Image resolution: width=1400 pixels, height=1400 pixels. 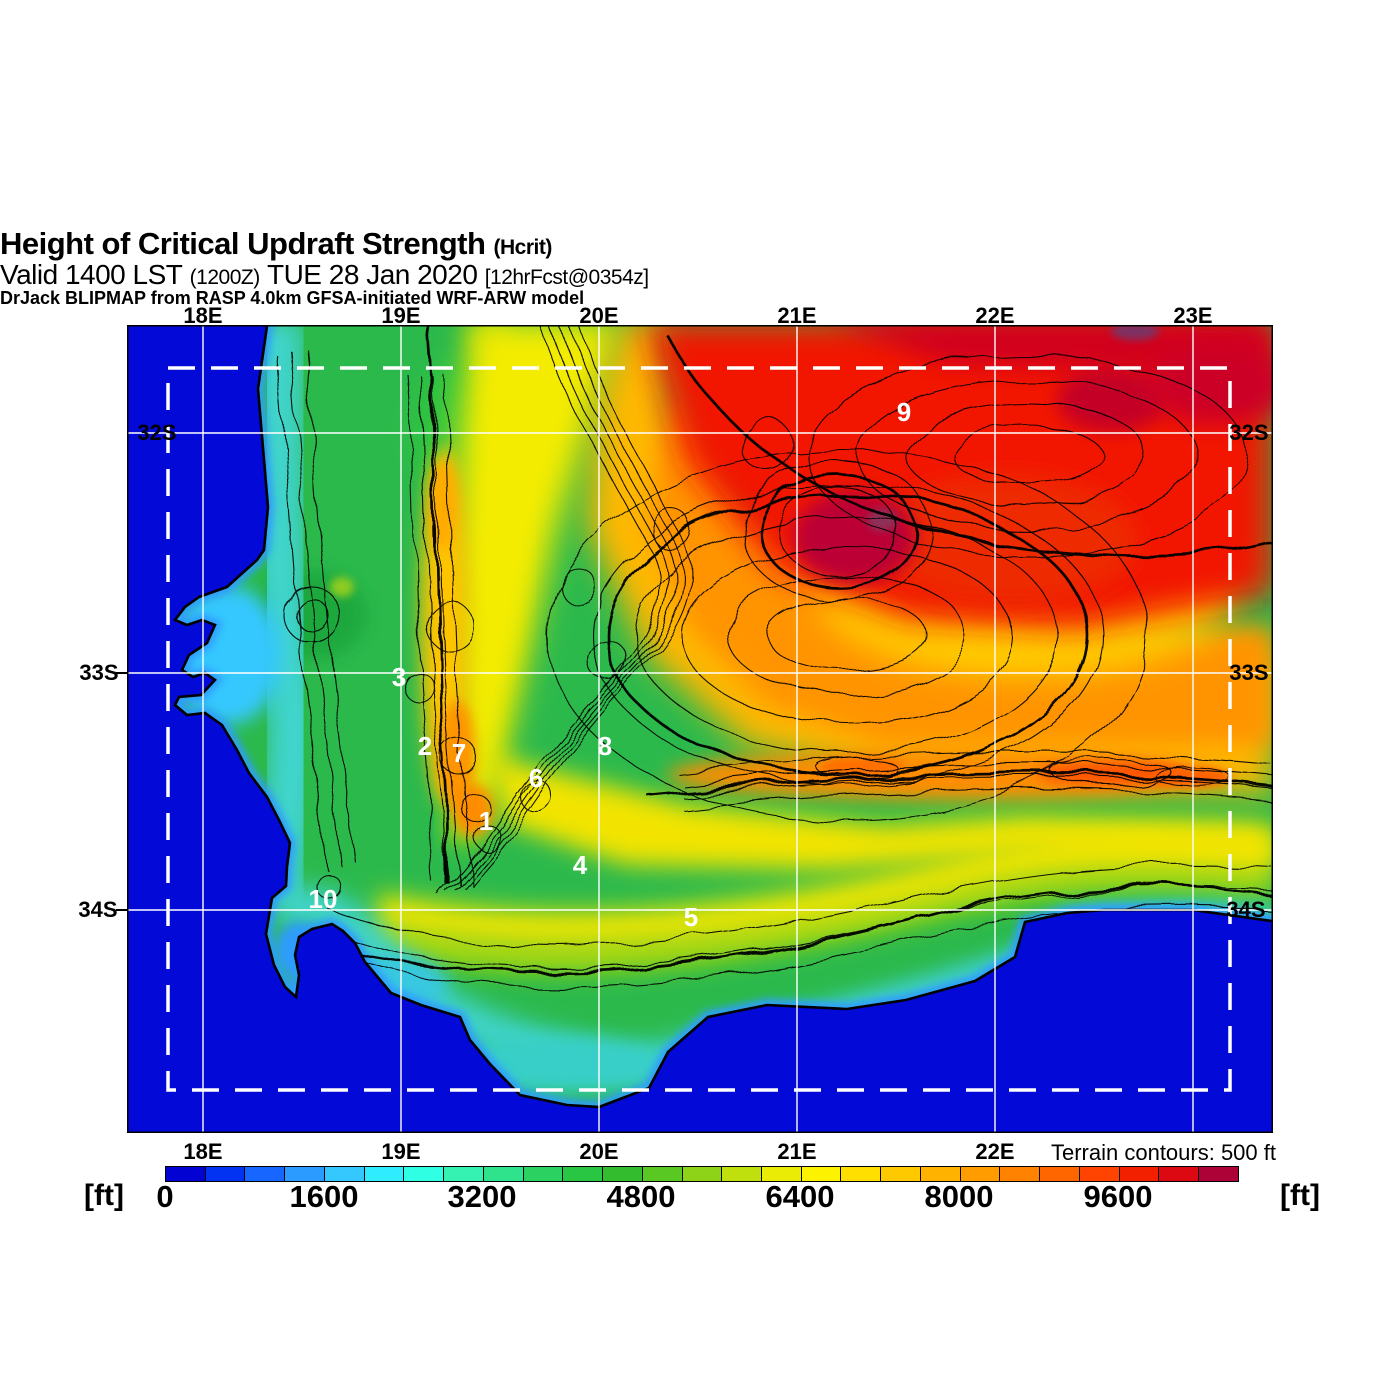 I want to click on site-number: 6, so click(x=536, y=778).